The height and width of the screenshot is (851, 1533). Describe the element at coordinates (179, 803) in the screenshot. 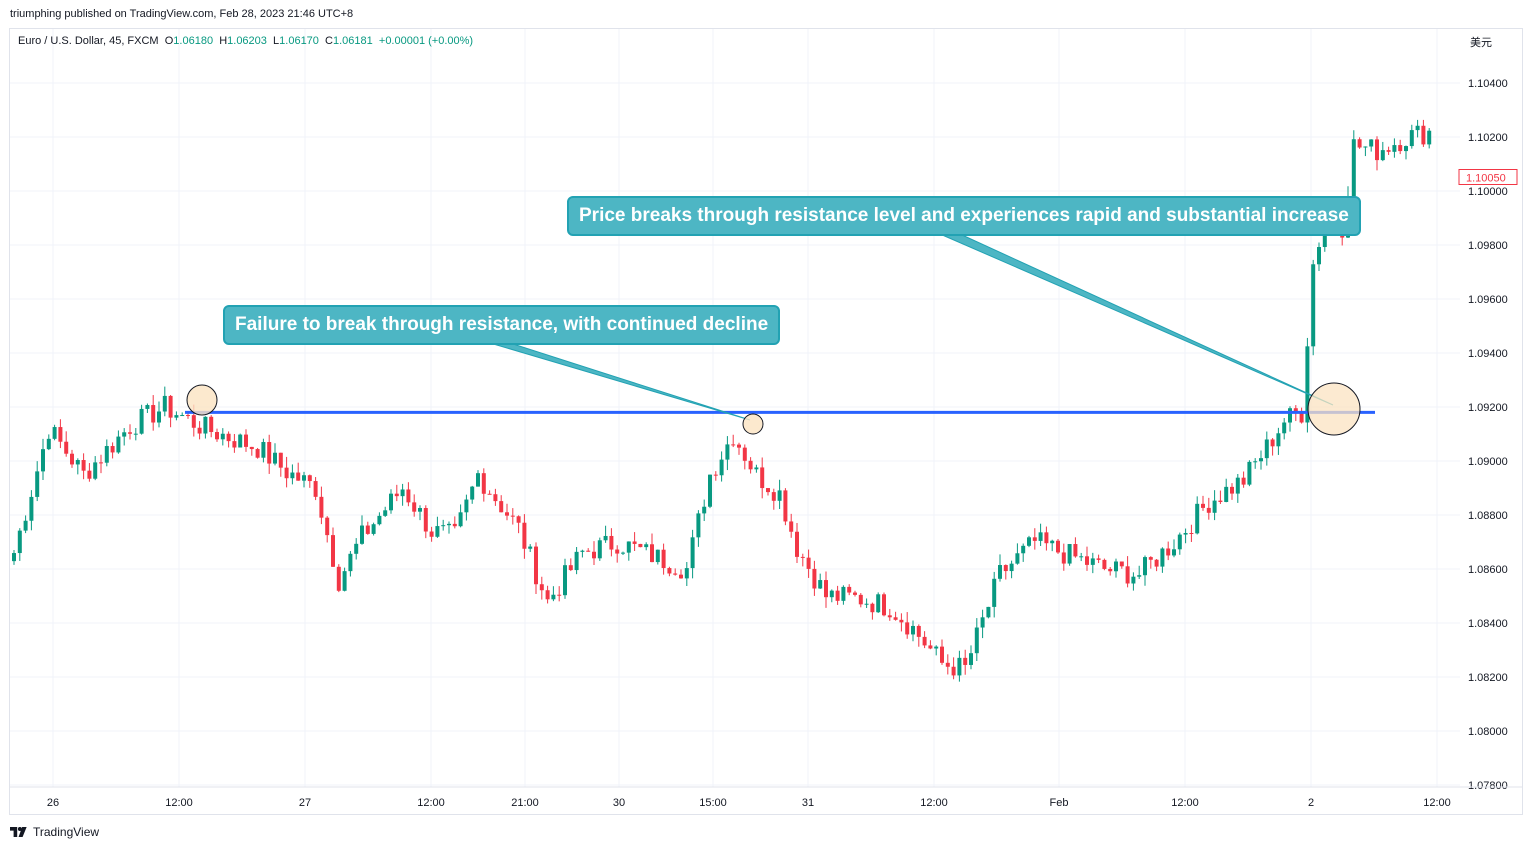

I see `time-tick-label: 12:00` at that location.